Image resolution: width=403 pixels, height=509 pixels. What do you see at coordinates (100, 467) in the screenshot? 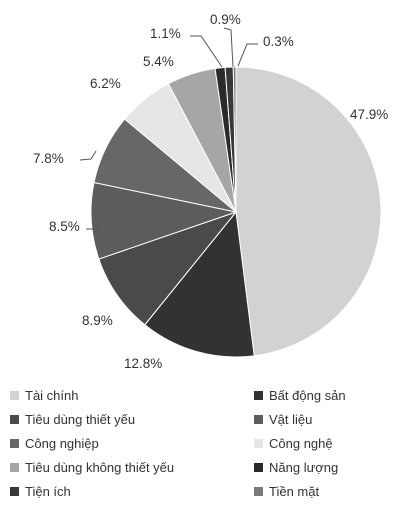
I see `legend-label: Tiêu dùng không thiết yếu` at bounding box center [100, 467].